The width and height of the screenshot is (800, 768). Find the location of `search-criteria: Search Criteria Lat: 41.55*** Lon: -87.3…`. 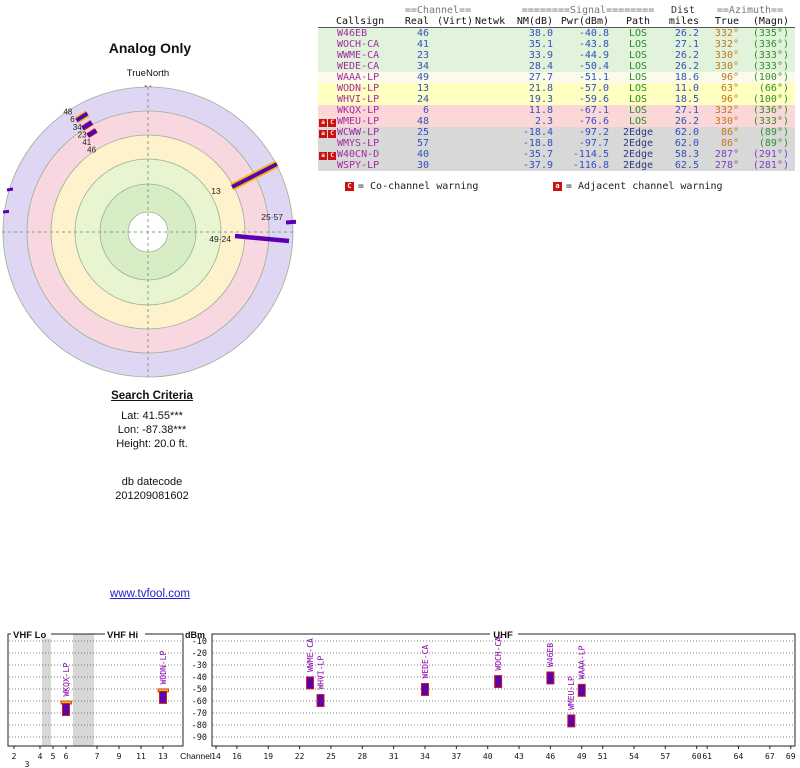

search-criteria: Search Criteria Lat: 41.55*** Lon: -87.3… is located at coordinates (152, 446).